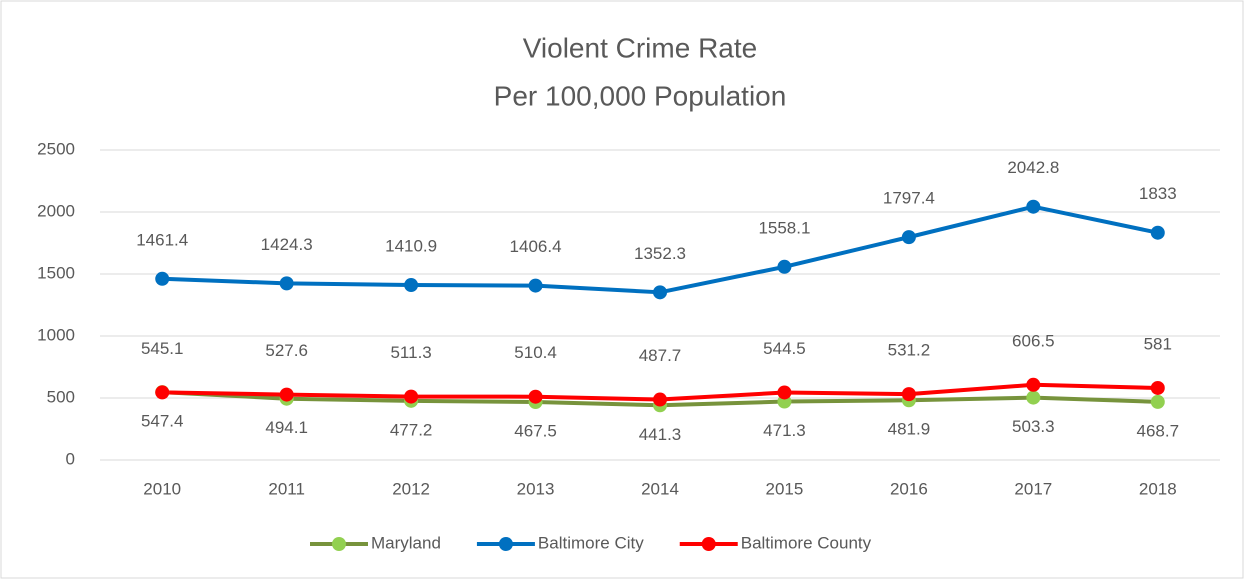  I want to click on x-tick-label: 2014, so click(660, 488).